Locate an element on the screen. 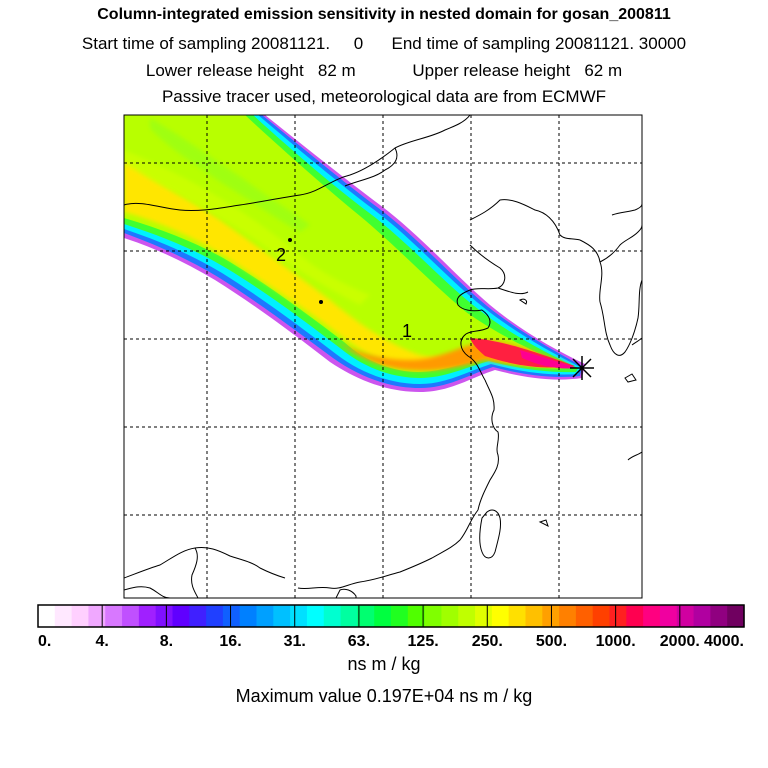  colorbar-frame is located at coordinates (391, 616).